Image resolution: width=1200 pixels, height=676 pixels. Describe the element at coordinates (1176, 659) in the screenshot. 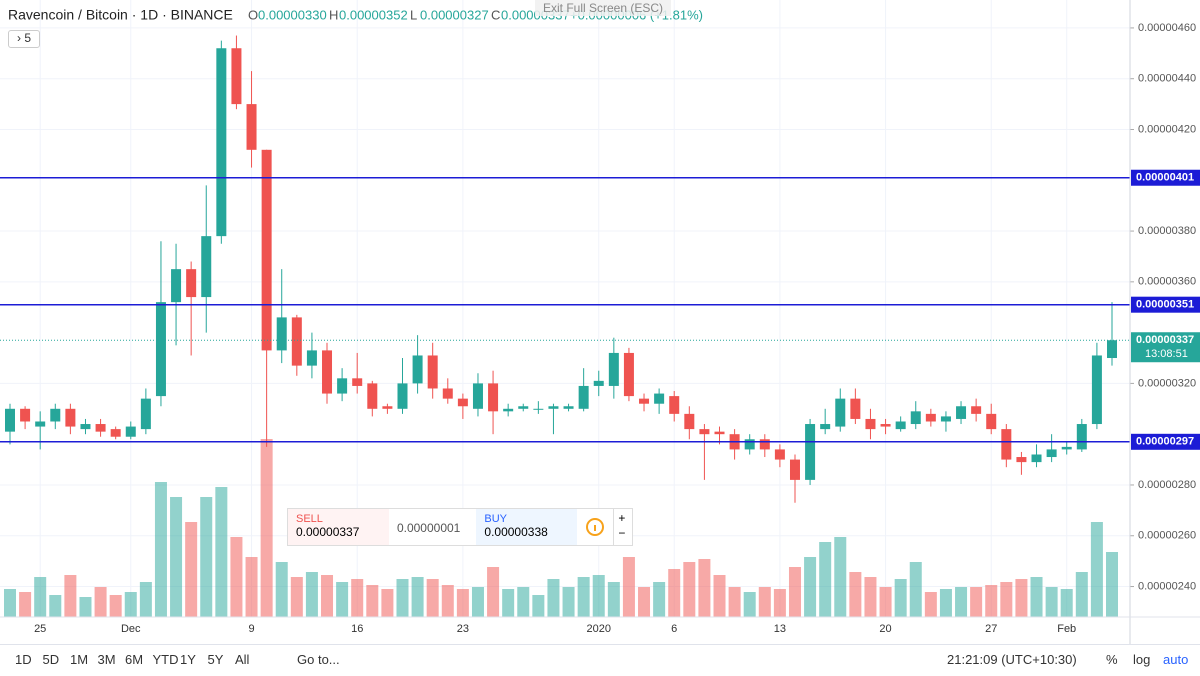

I see `scale-option: auto` at that location.